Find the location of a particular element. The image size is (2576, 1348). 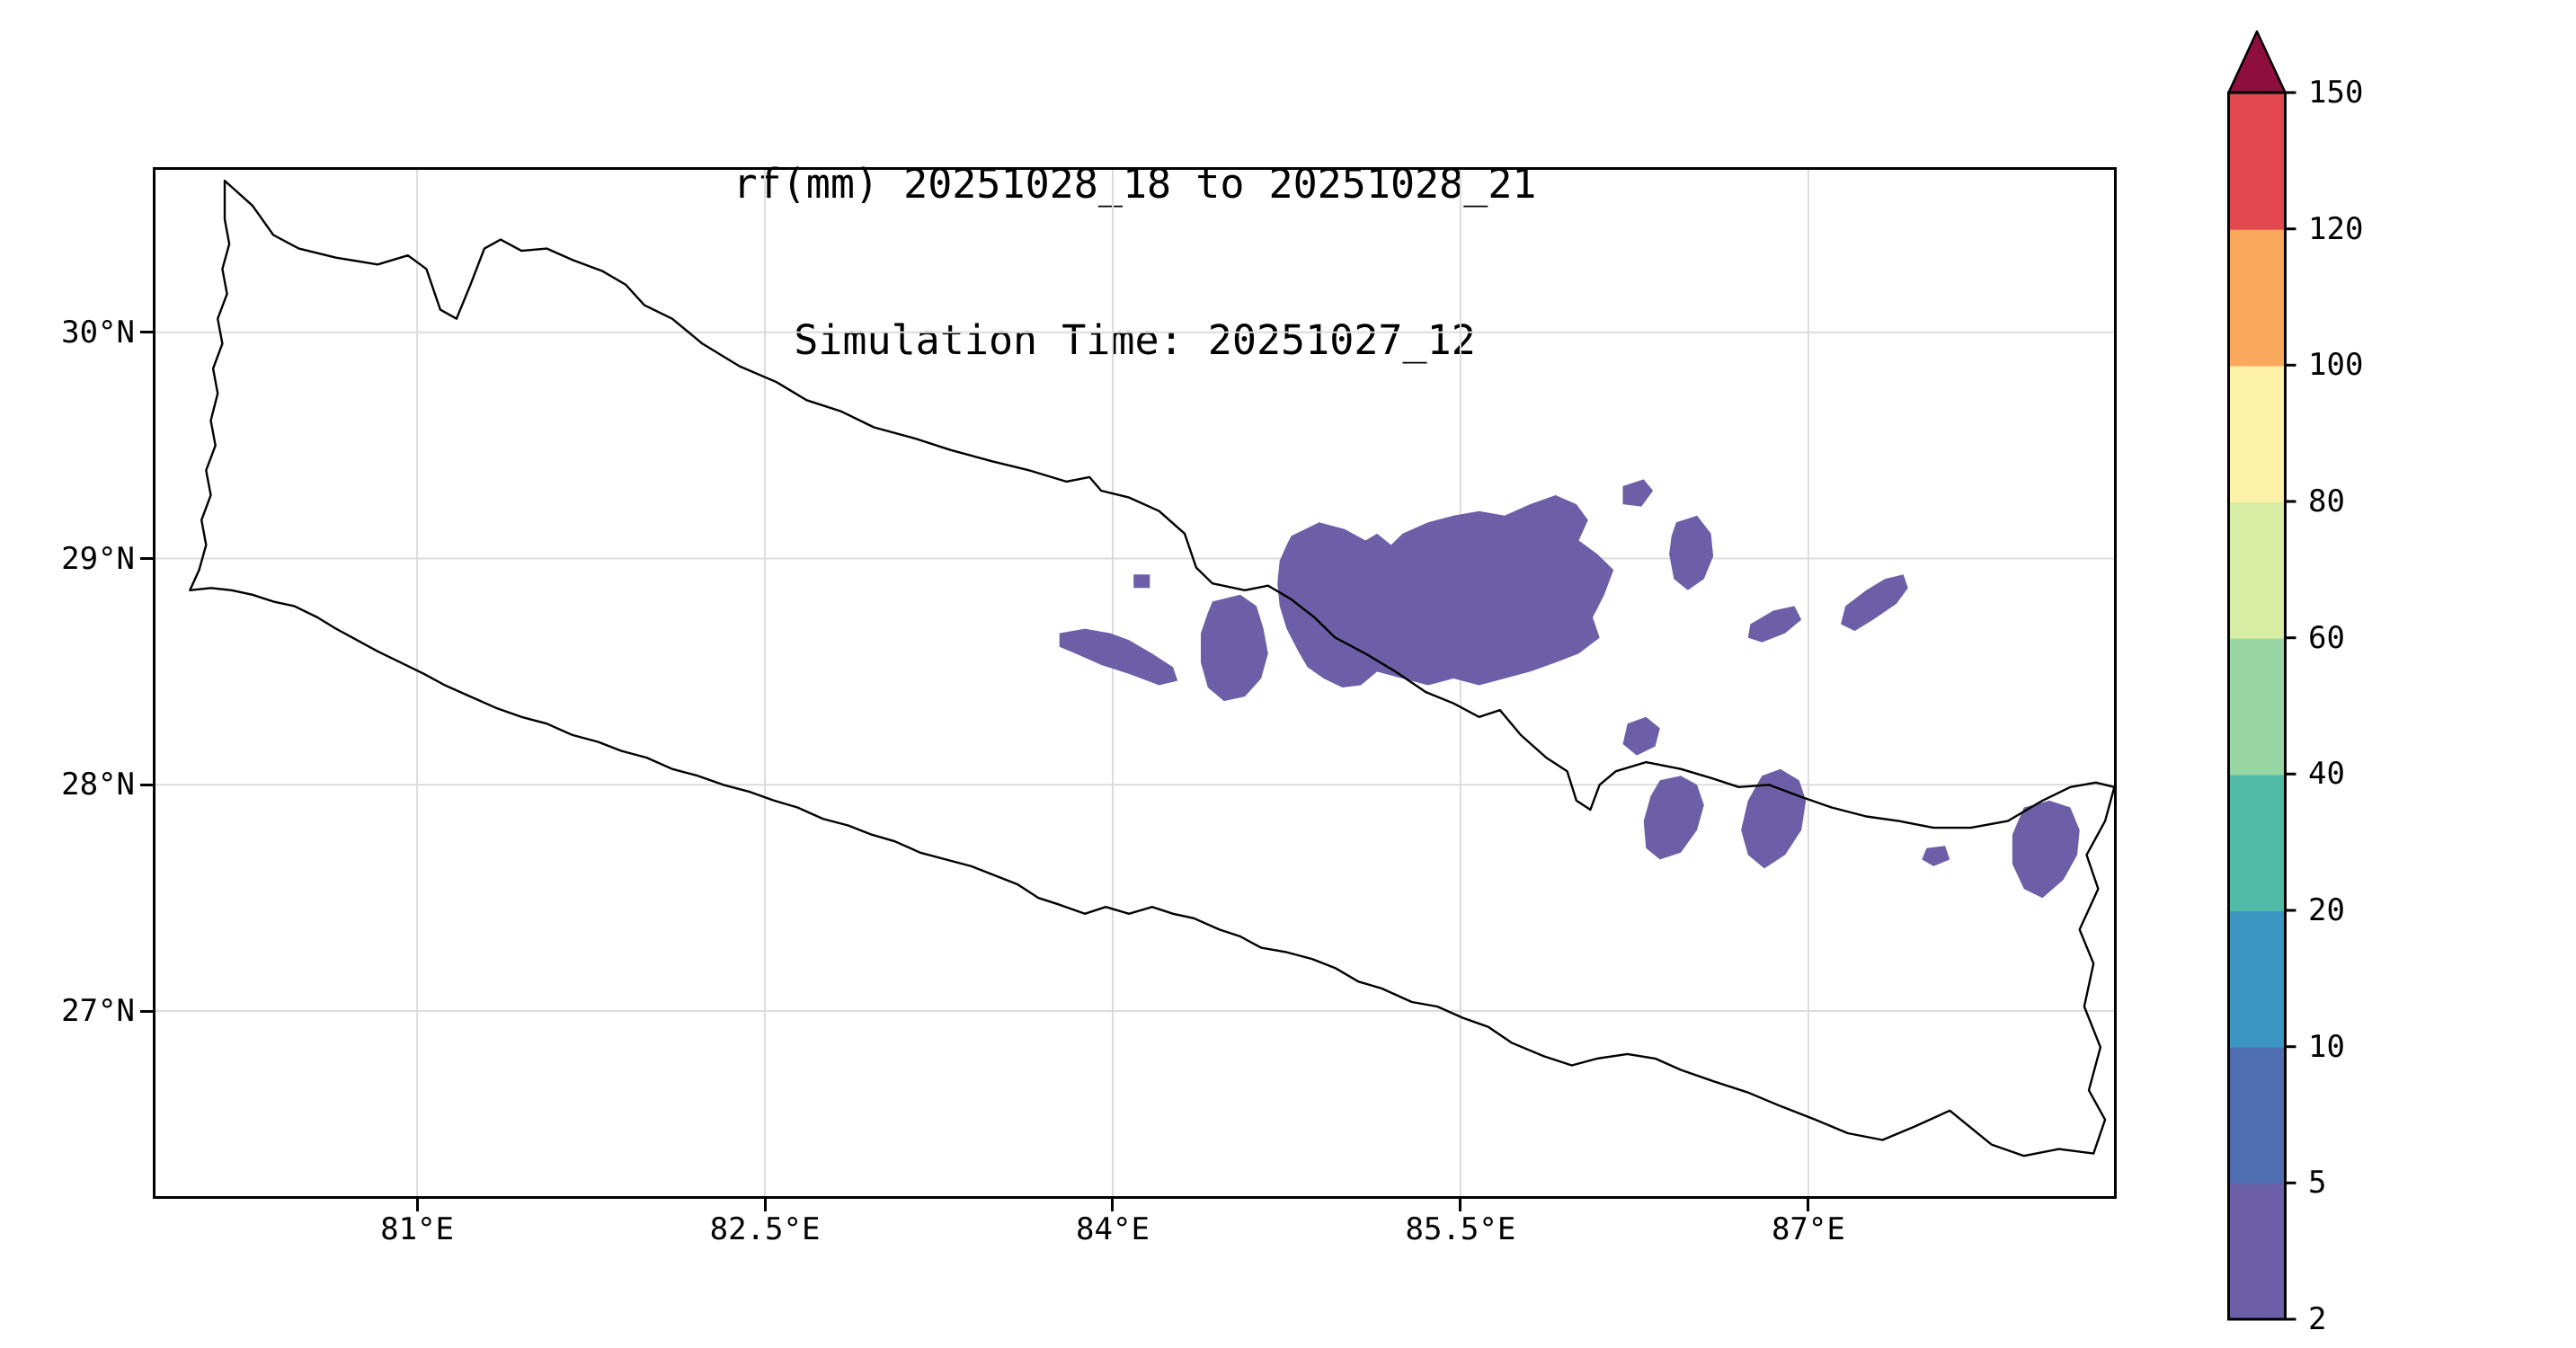

colorbar-tick-label: 80 is located at coordinates (2326, 501).